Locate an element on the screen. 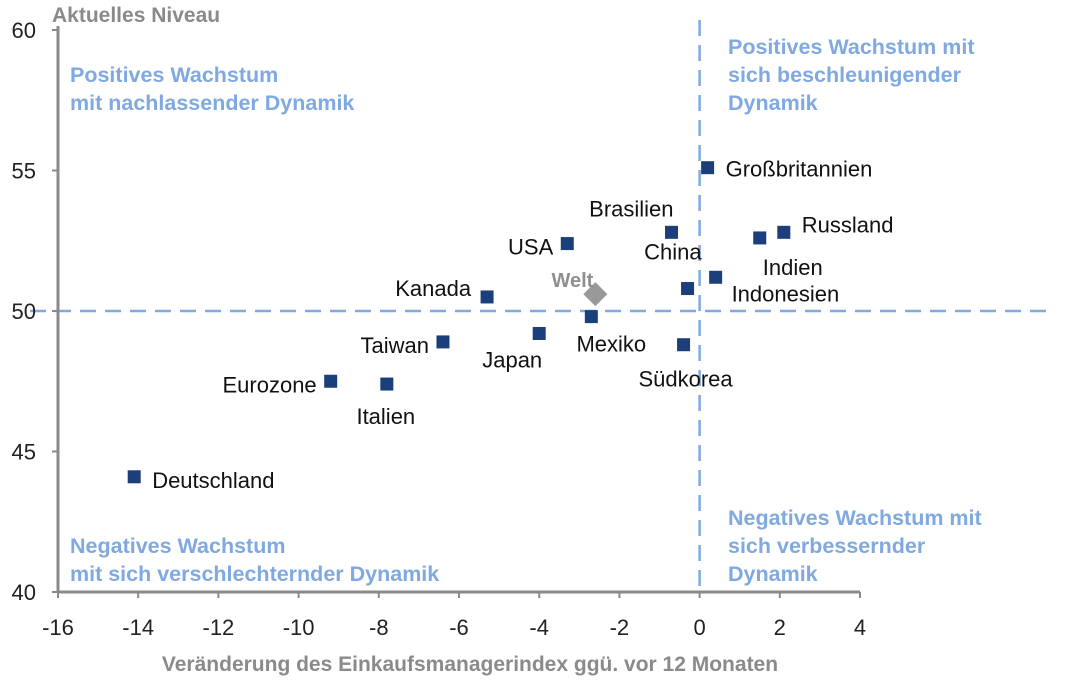  x-tick-label: -8 is located at coordinates (379, 627).